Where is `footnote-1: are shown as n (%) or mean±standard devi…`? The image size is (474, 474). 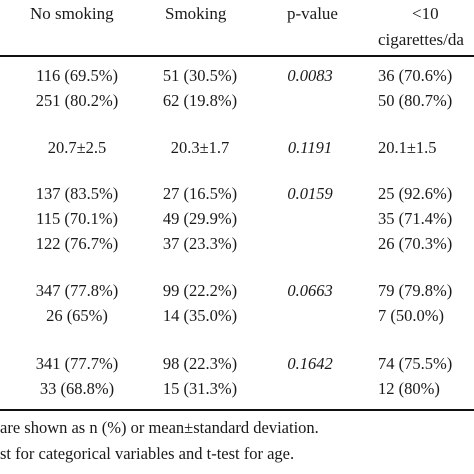
footnote-1: are shown as n (%) or mean±standard devi… is located at coordinates (159, 427).